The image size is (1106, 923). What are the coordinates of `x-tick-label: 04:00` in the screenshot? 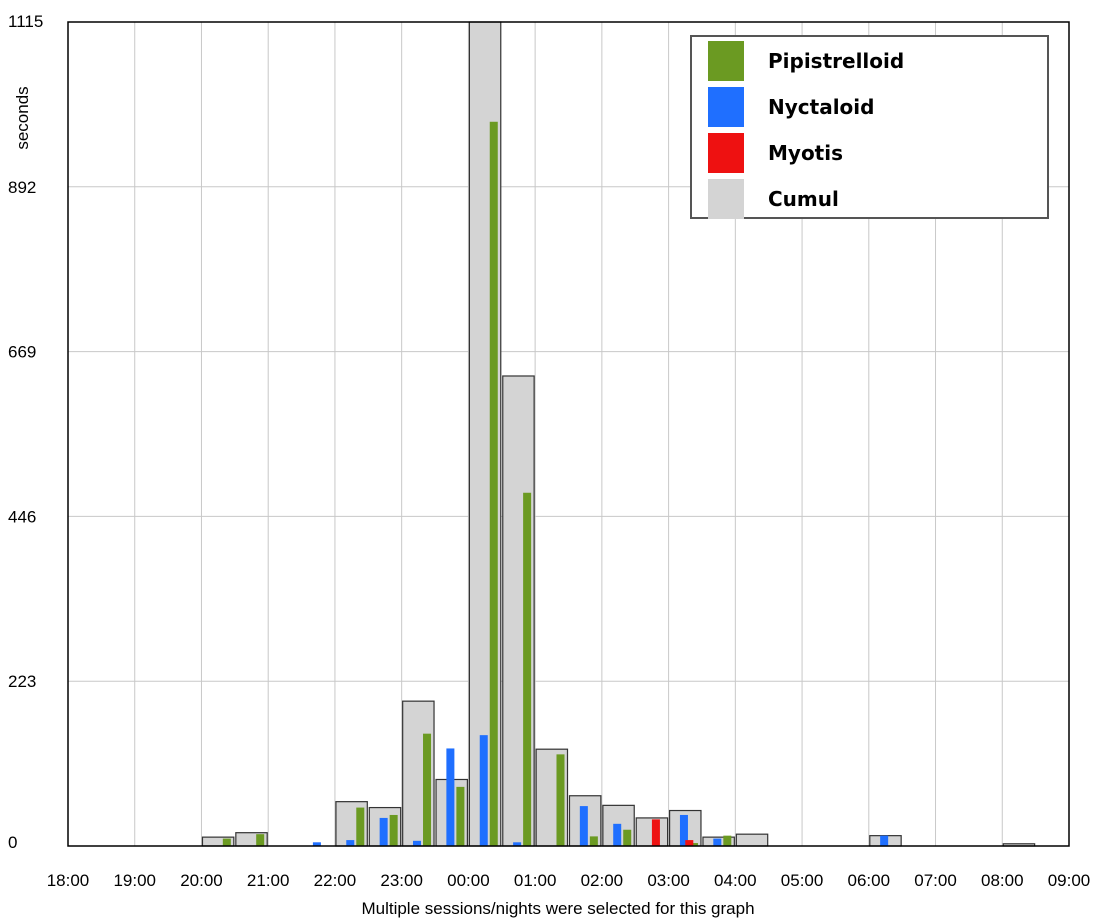 It's located at (735, 880).